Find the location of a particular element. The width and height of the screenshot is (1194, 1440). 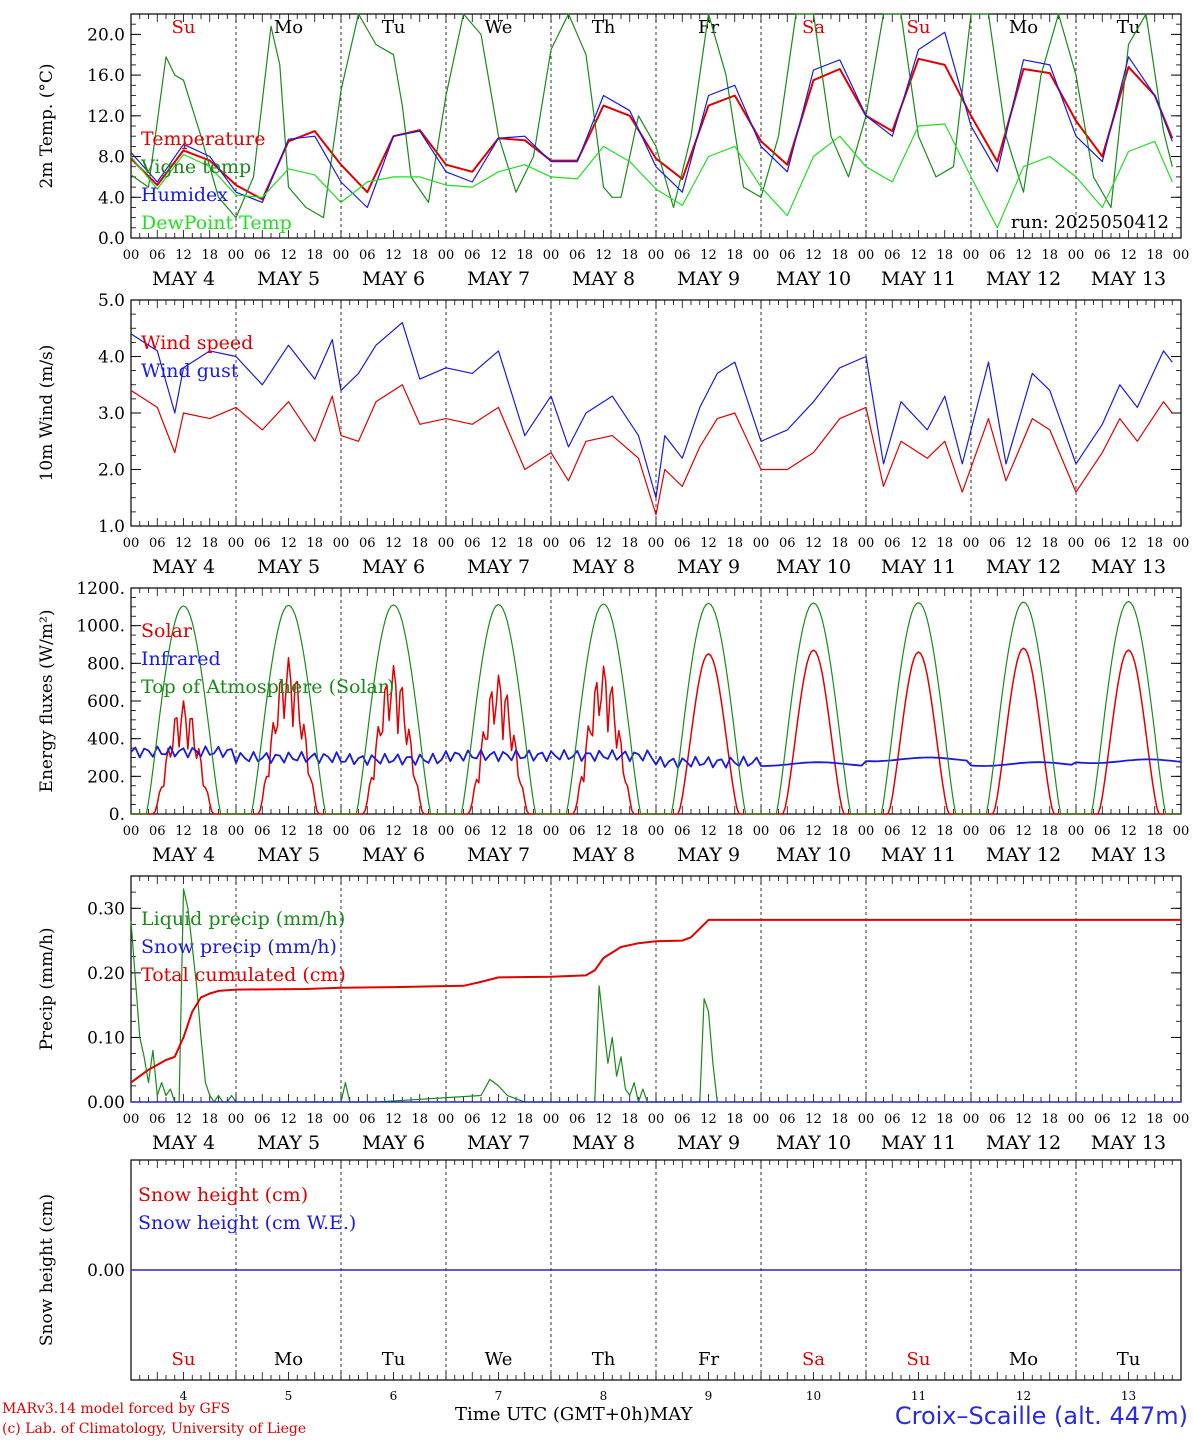

y-tick-label: 20.0 is located at coordinates (106, 35).